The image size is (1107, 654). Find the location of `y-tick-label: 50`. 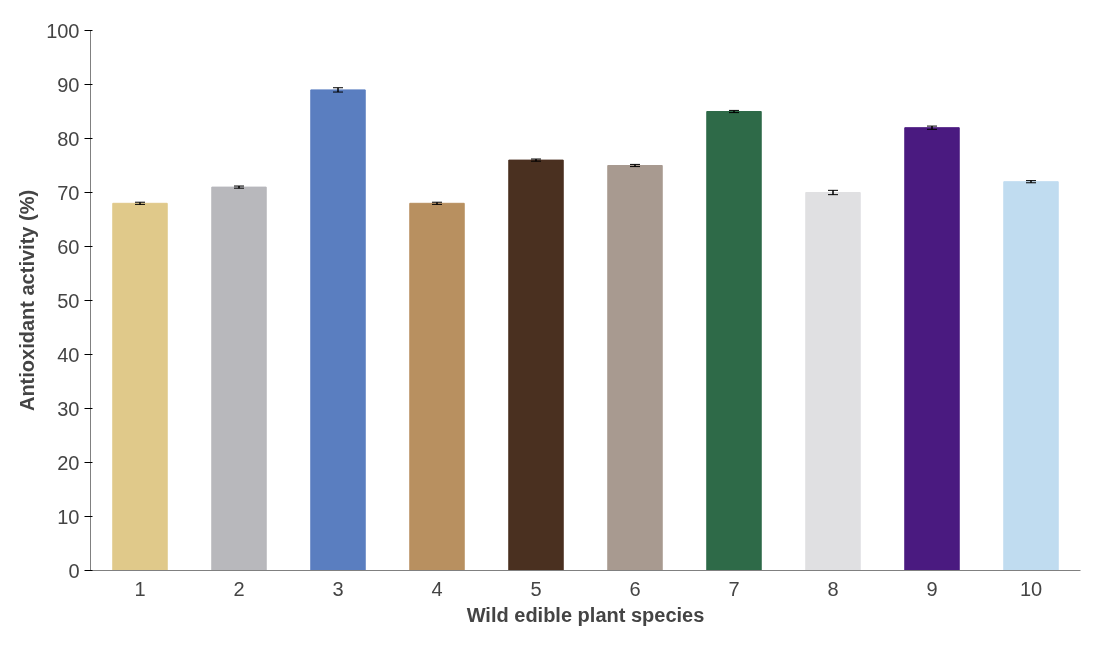

y-tick-label: 50 is located at coordinates (68, 300).